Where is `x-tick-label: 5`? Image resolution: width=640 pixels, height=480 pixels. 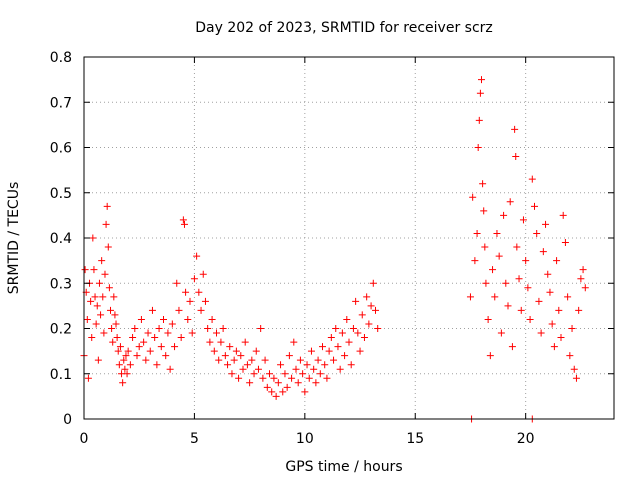 x-tick-label: 5 is located at coordinates (194, 439).